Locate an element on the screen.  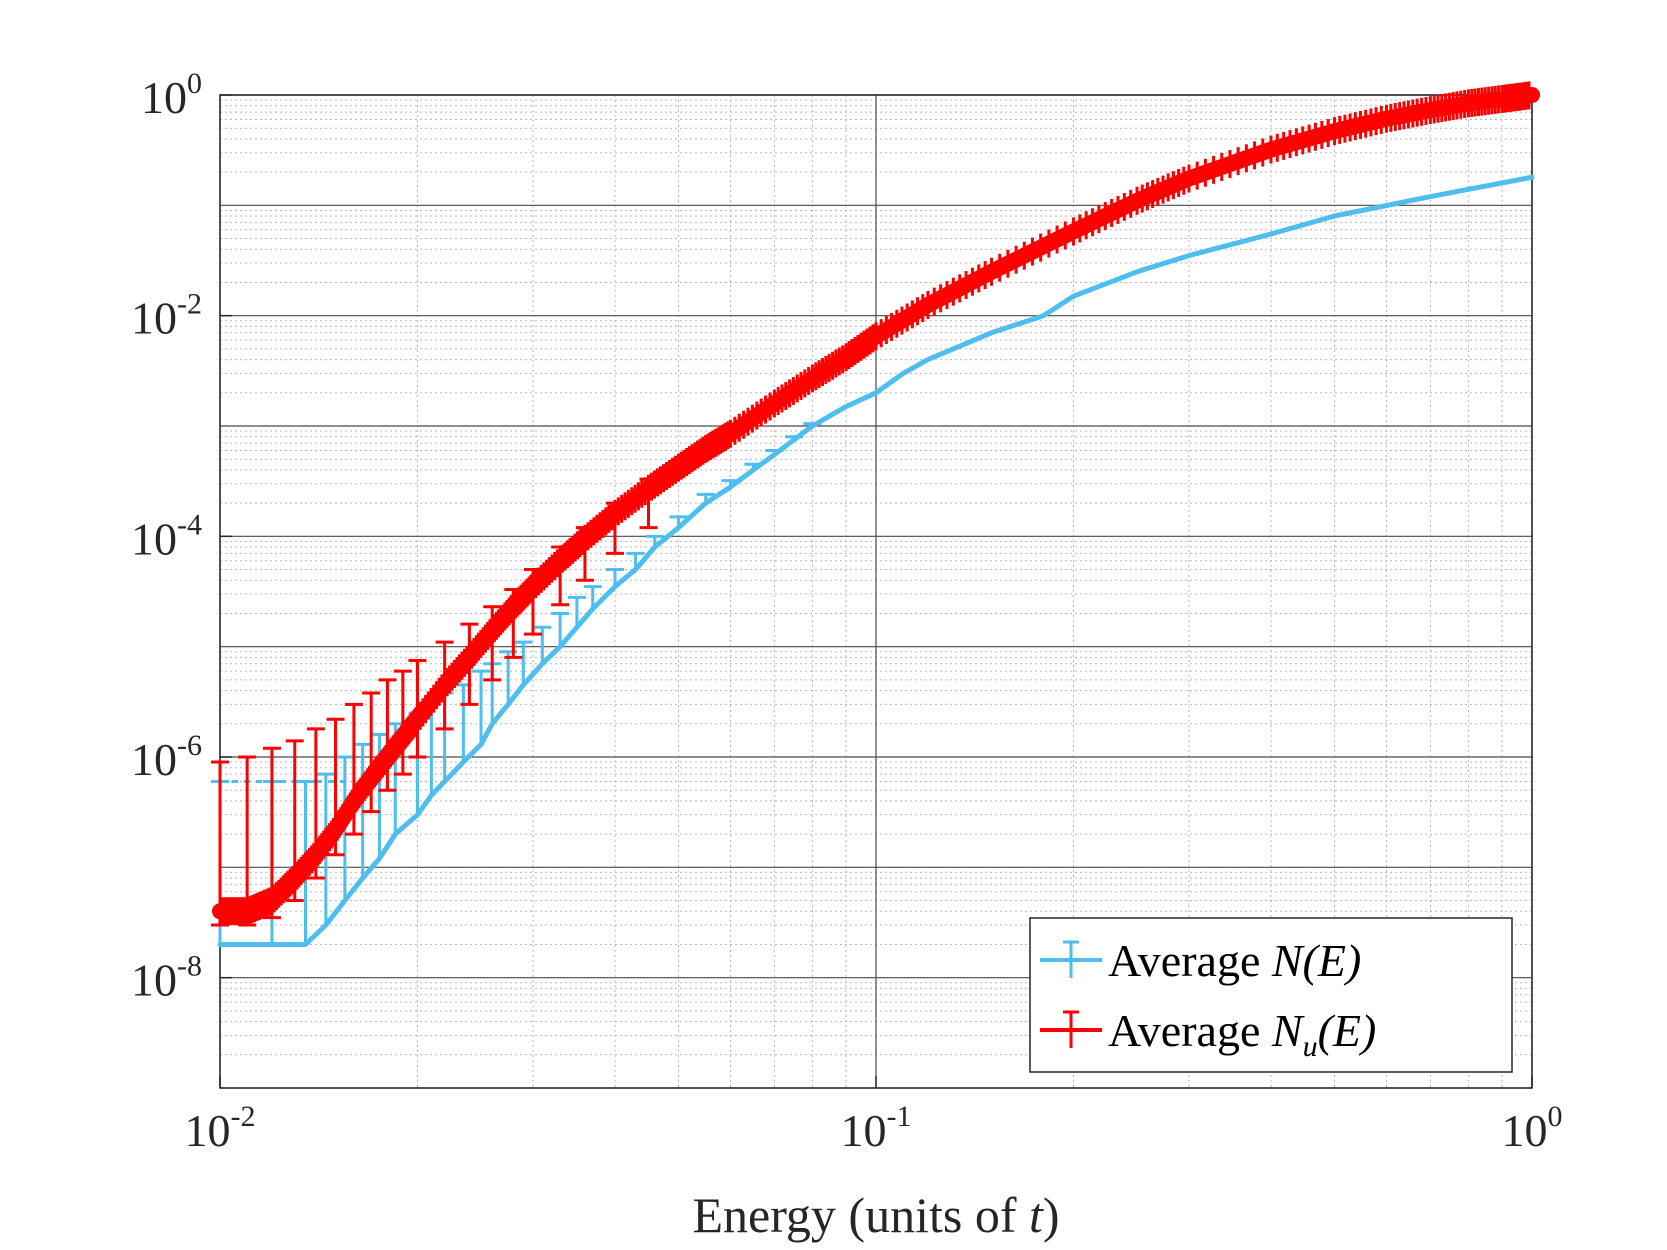
legend-label-math: N is located at coordinates (1288, 1030).